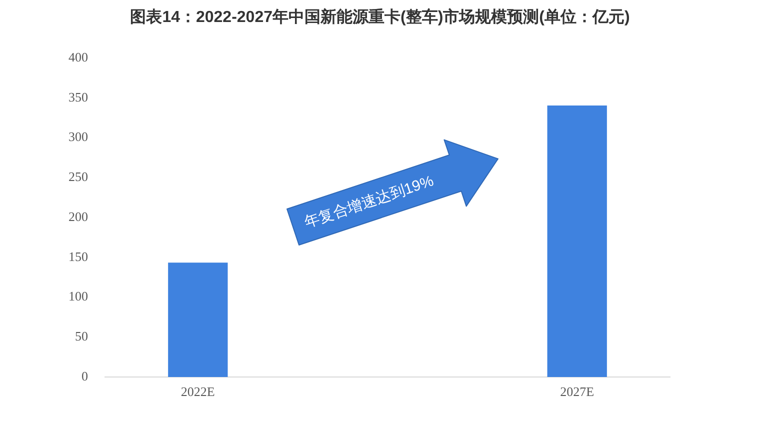 The width and height of the screenshot is (760, 447). Describe the element at coordinates (78, 56) in the screenshot. I see `y-tick-label: 400` at that location.